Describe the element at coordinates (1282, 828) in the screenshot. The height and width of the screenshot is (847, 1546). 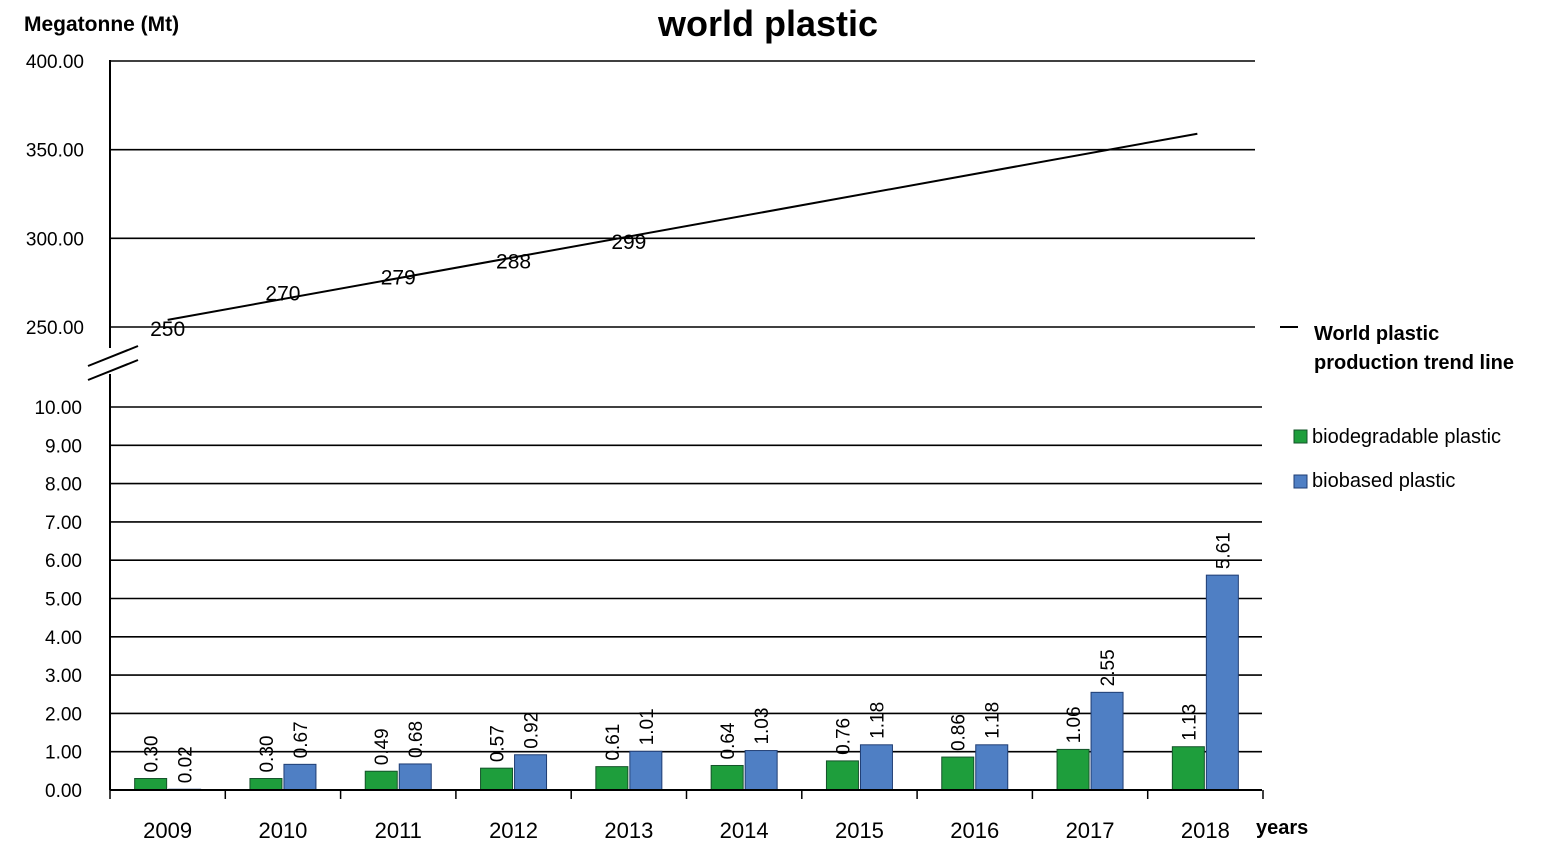
I see `x-axis-label: years` at that location.